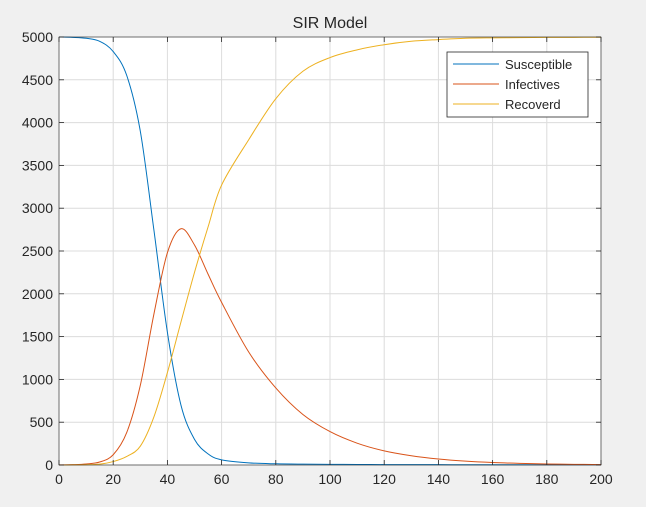 This screenshot has width=646, height=507. I want to click on x-tick-label: 140, so click(439, 479).